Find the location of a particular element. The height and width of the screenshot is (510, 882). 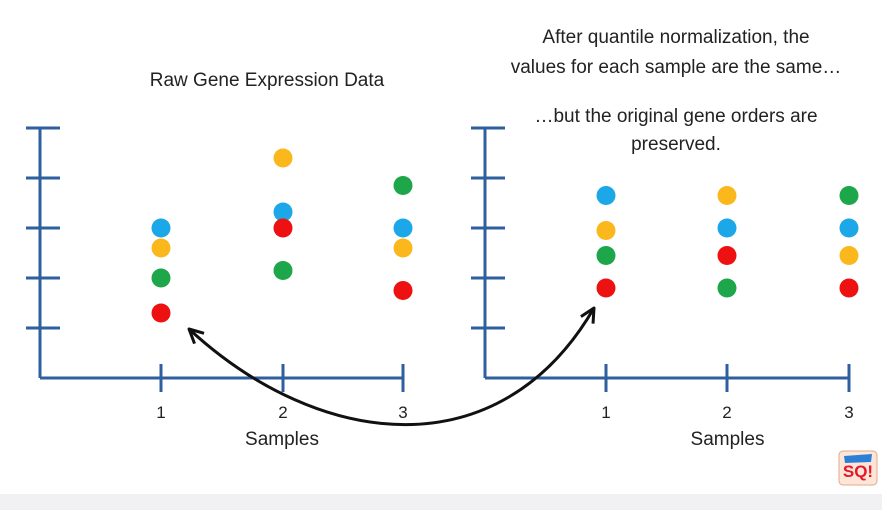

arrow-head-right is located at coordinates (588, 315).